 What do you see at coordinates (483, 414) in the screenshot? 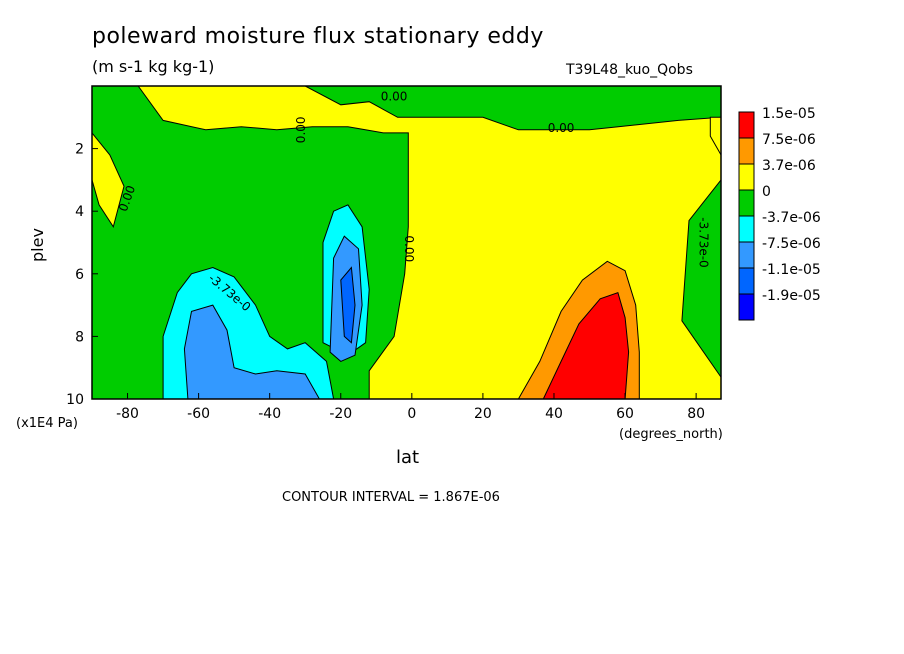
I see `x-tick-label: 20` at bounding box center [483, 414].